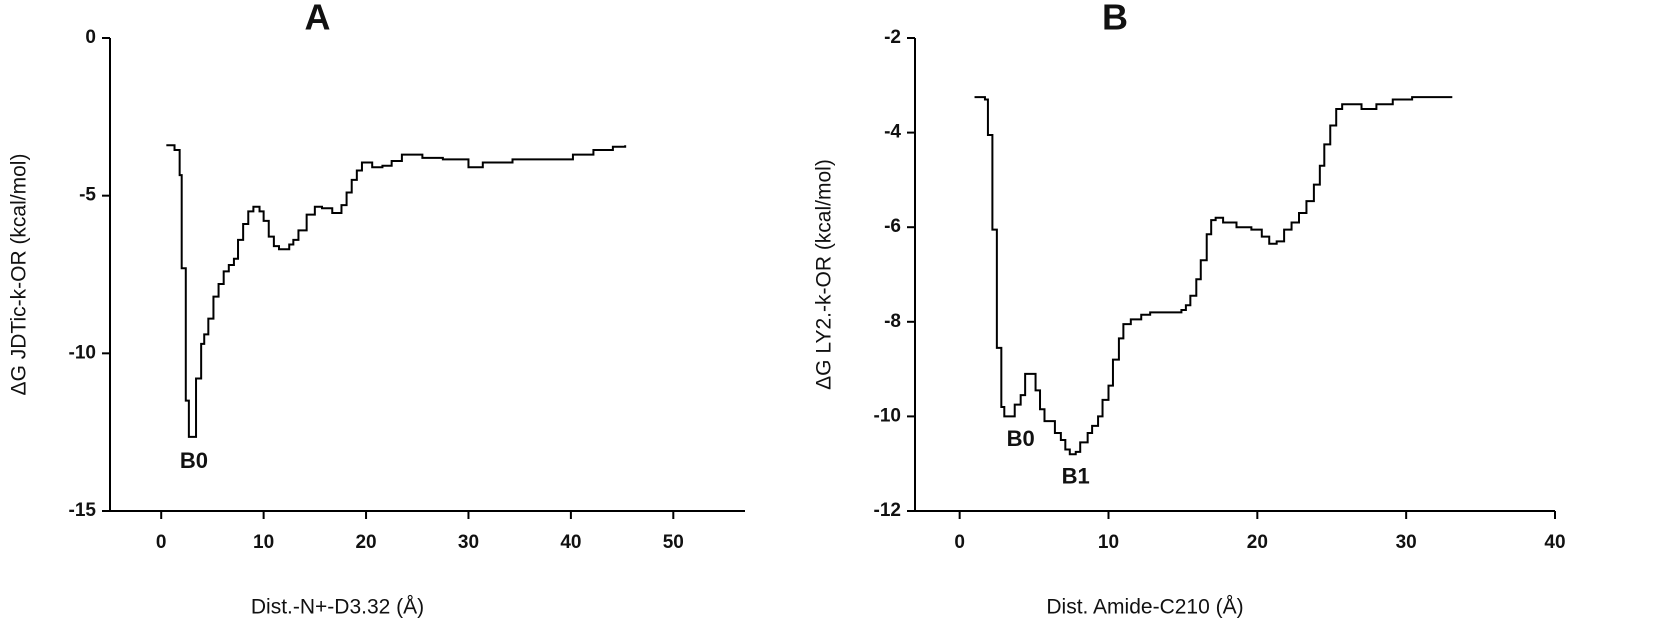 This screenshot has width=1654, height=633. Describe the element at coordinates (892, 226) in the screenshot. I see `y-tick-label: -6` at that location.